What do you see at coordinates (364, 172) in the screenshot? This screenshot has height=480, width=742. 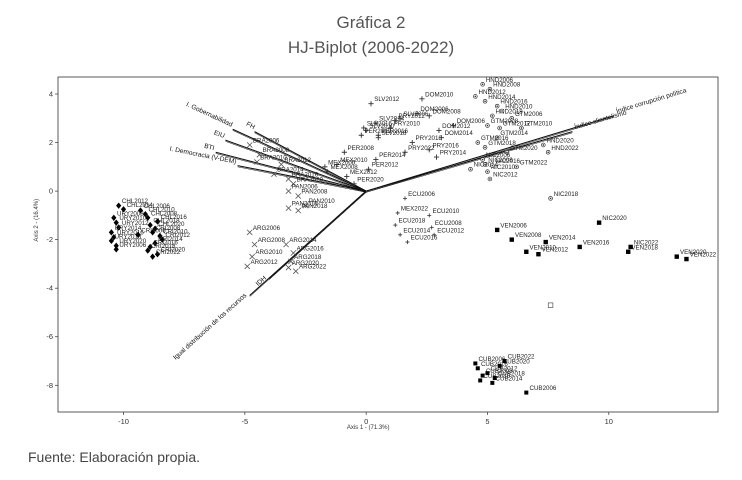 I see `point-label: MEX2012` at bounding box center [364, 172].